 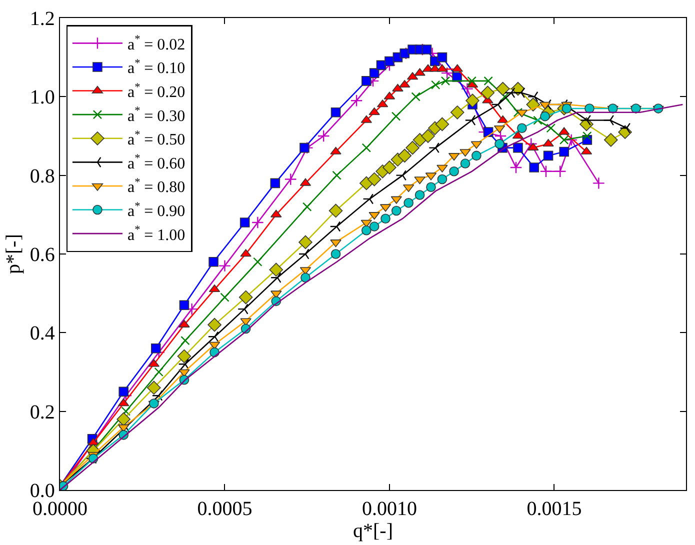 I want to click on y-axis-title: p*[-], so click(x=13, y=254).